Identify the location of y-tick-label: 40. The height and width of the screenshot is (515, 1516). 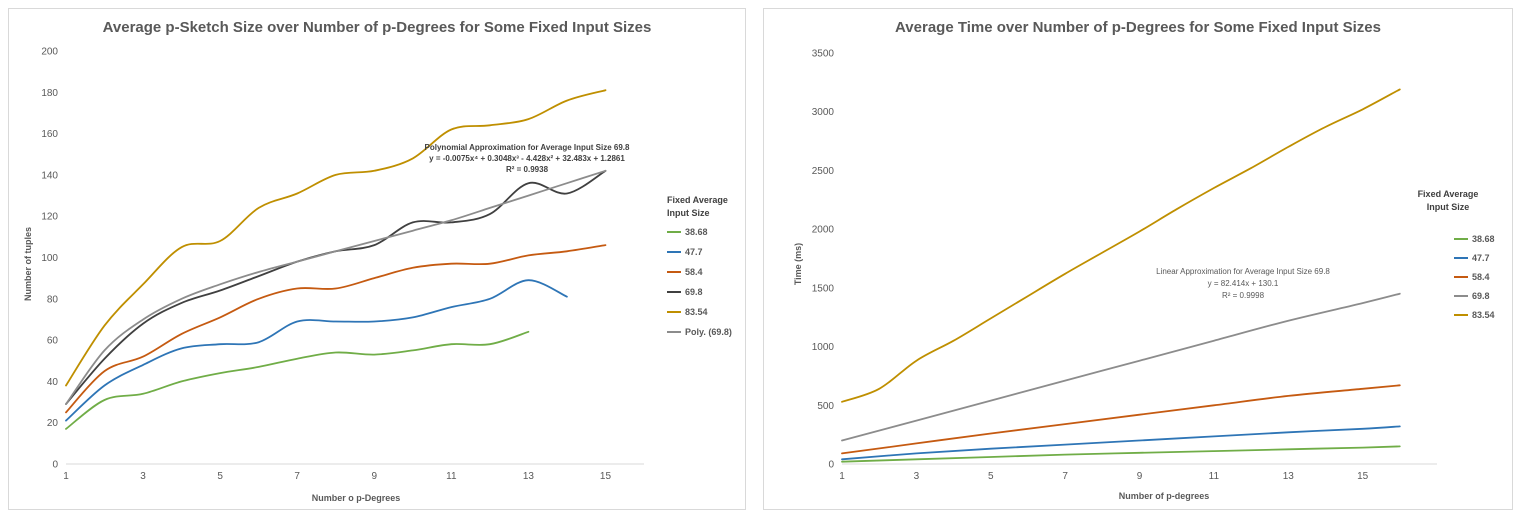
(53, 382).